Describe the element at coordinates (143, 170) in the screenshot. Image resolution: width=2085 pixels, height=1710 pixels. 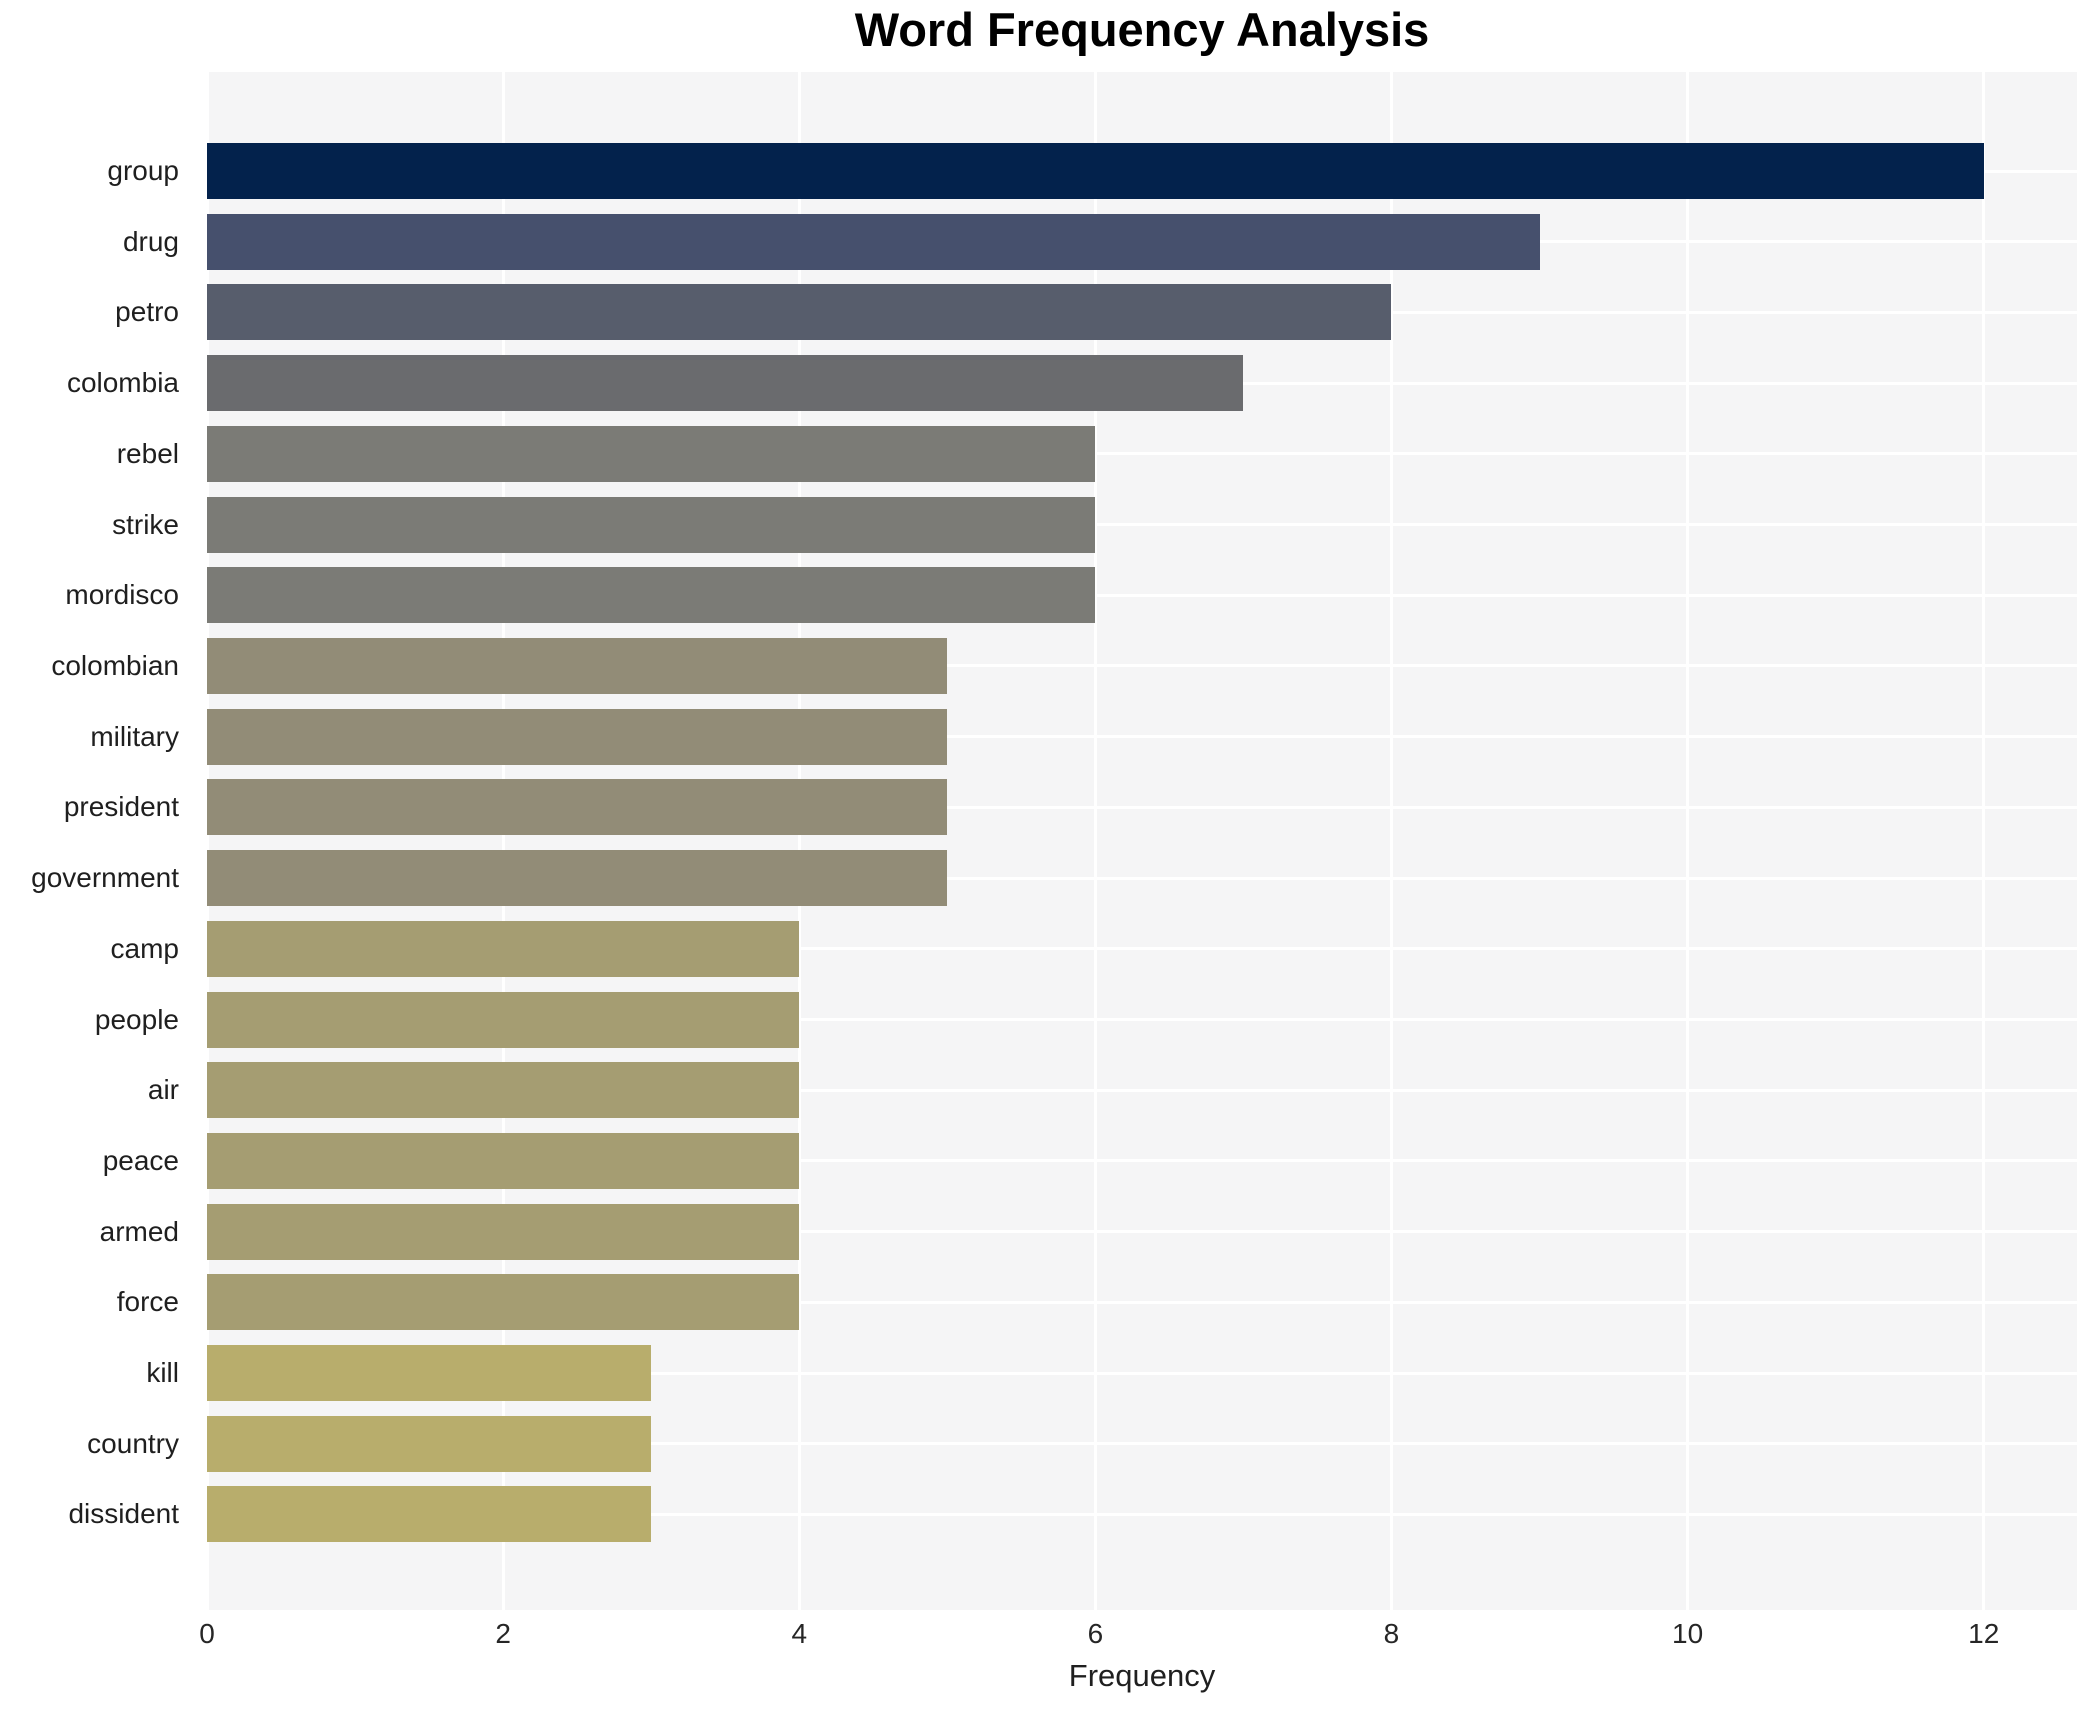
I see `y-tick-label: group` at that location.